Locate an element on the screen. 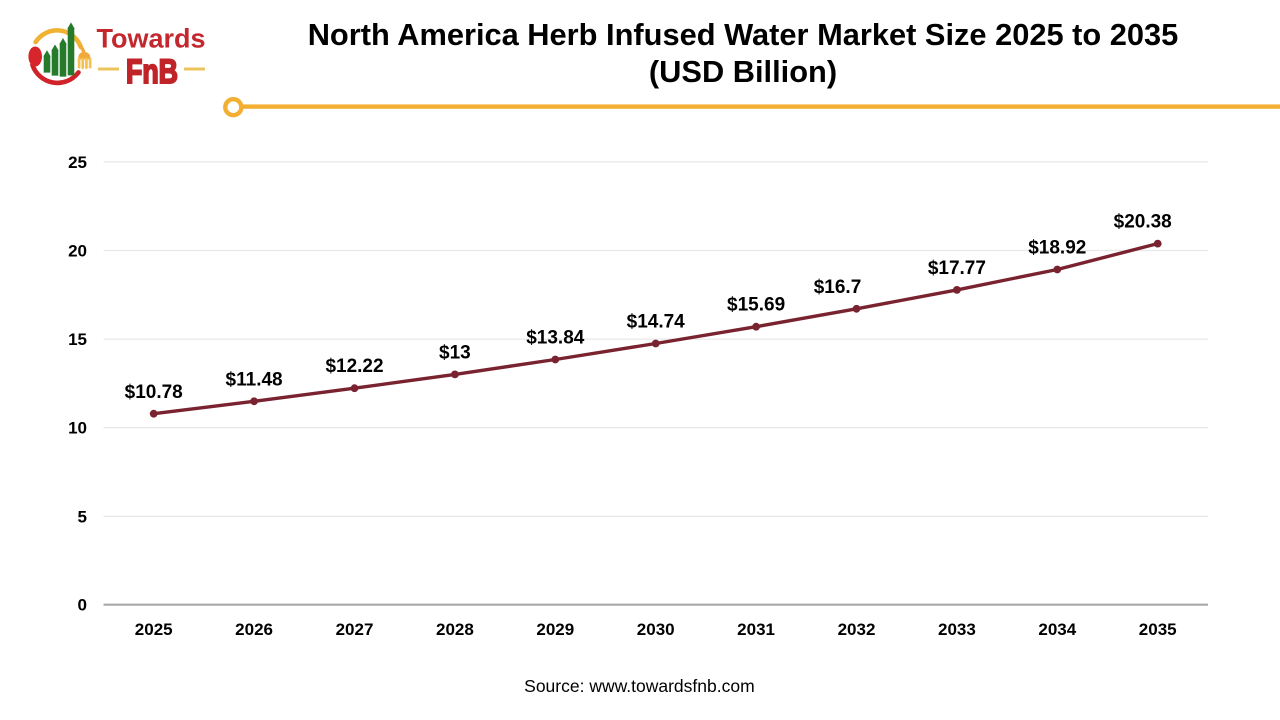 The image size is (1280, 720). svg-text: $13.84 is located at coordinates (555, 338).